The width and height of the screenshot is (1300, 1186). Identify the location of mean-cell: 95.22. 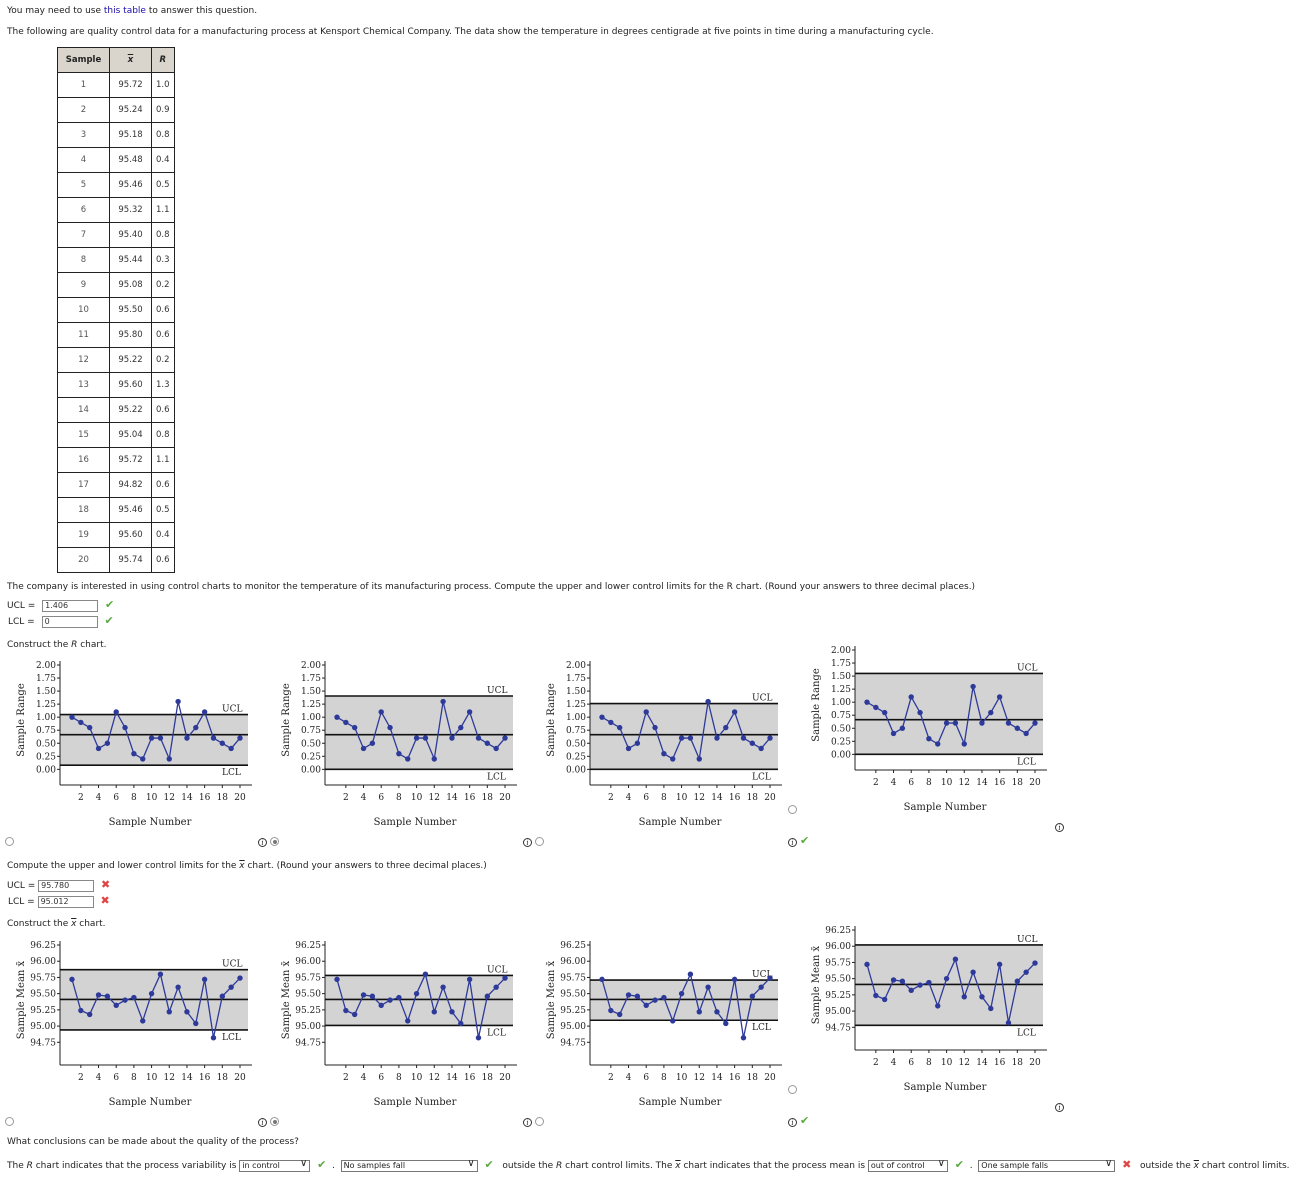
(130, 360).